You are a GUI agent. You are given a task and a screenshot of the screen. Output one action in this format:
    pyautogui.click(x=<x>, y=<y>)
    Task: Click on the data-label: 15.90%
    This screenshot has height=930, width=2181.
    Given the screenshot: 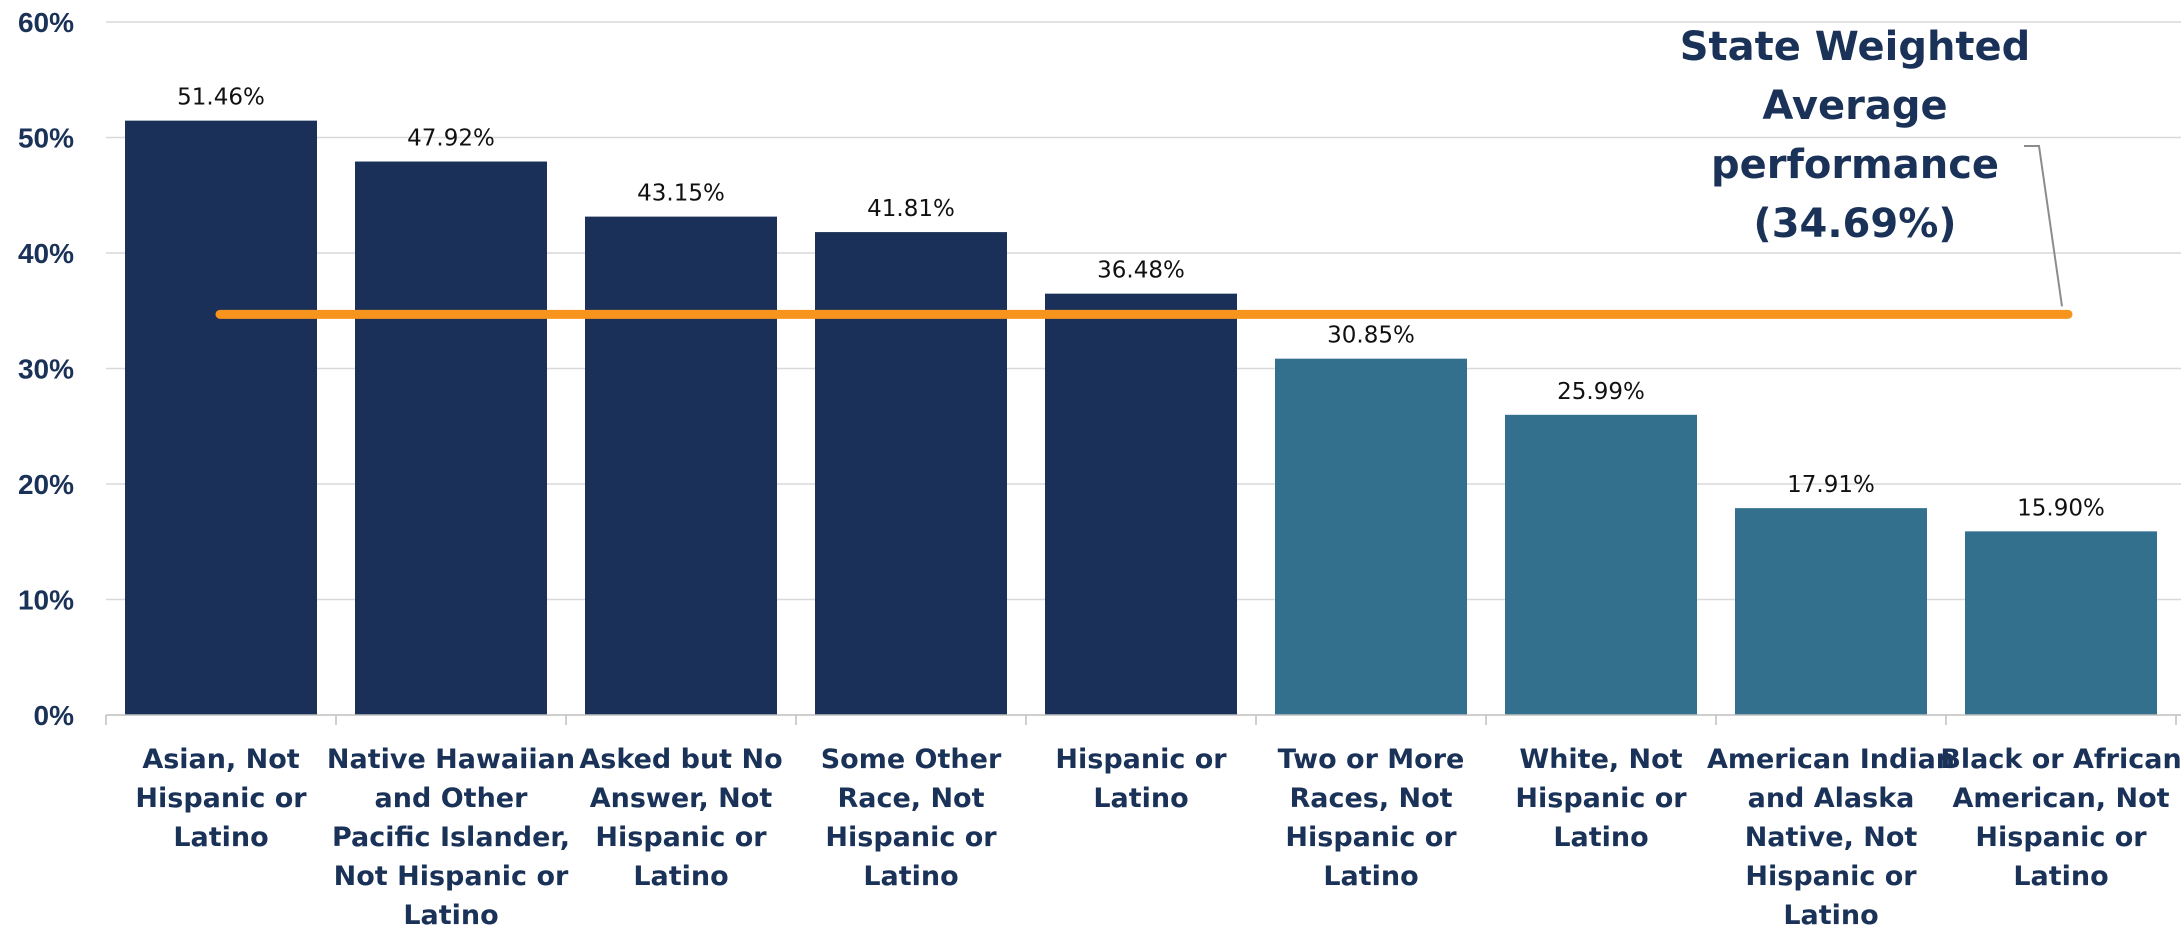 What is the action you would take?
    pyautogui.click(x=2061, y=508)
    